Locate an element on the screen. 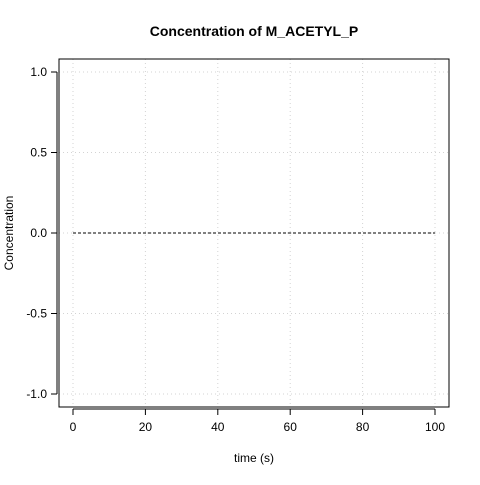  x-tick-label: 80 is located at coordinates (363, 427).